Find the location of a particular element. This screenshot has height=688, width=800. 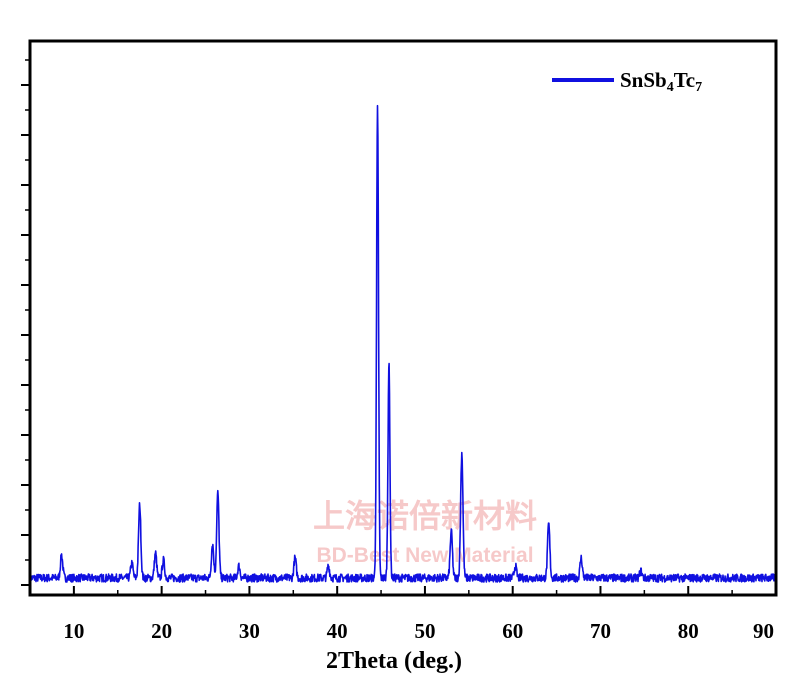

x-tick-label-10: 10 is located at coordinates (73, 631).